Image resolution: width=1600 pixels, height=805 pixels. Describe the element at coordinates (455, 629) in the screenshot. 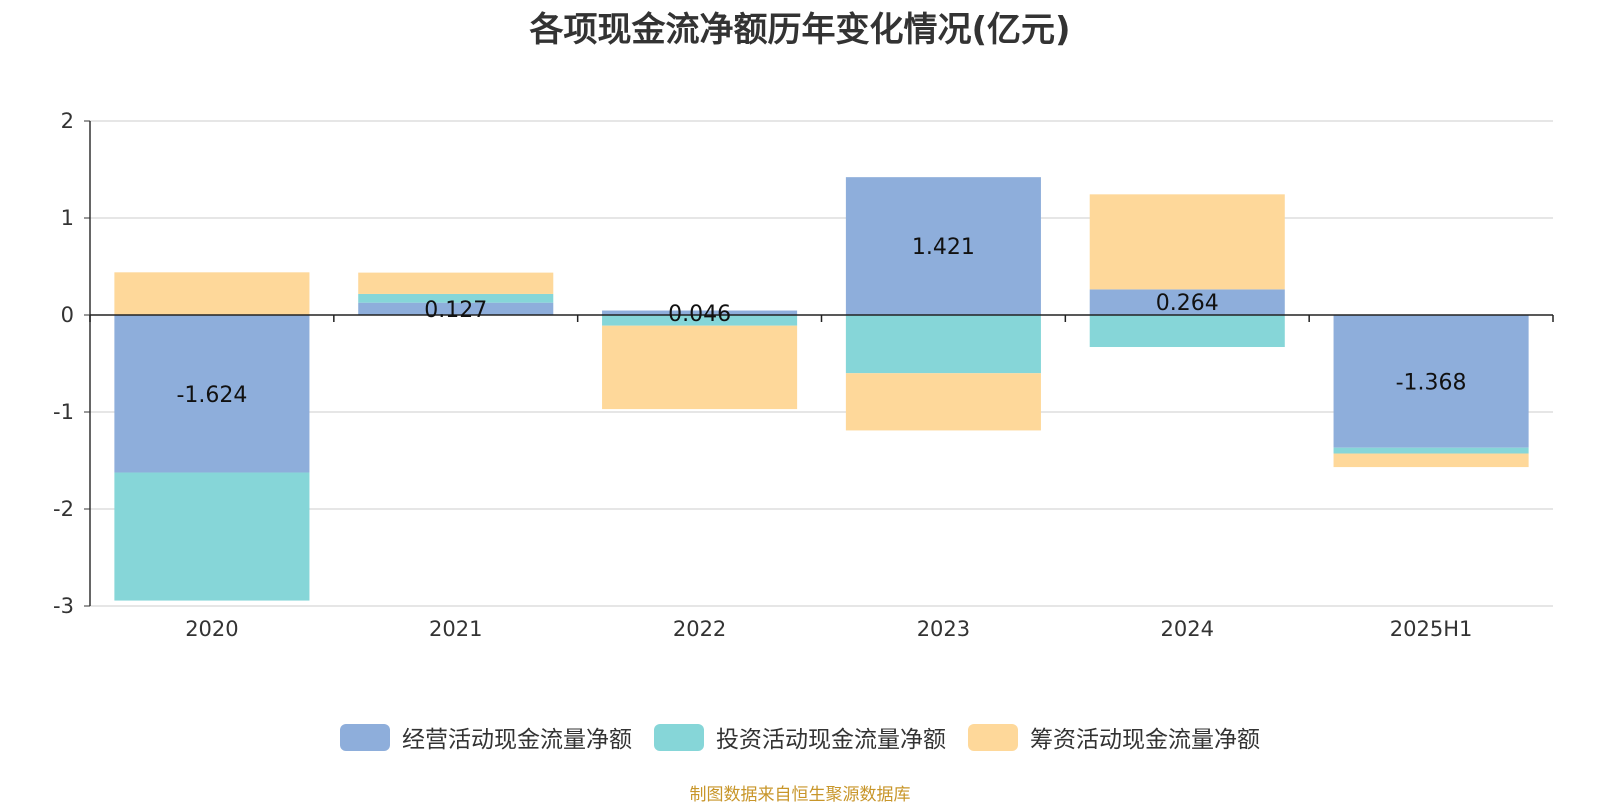

I see `x-tick-label: 2021` at that location.